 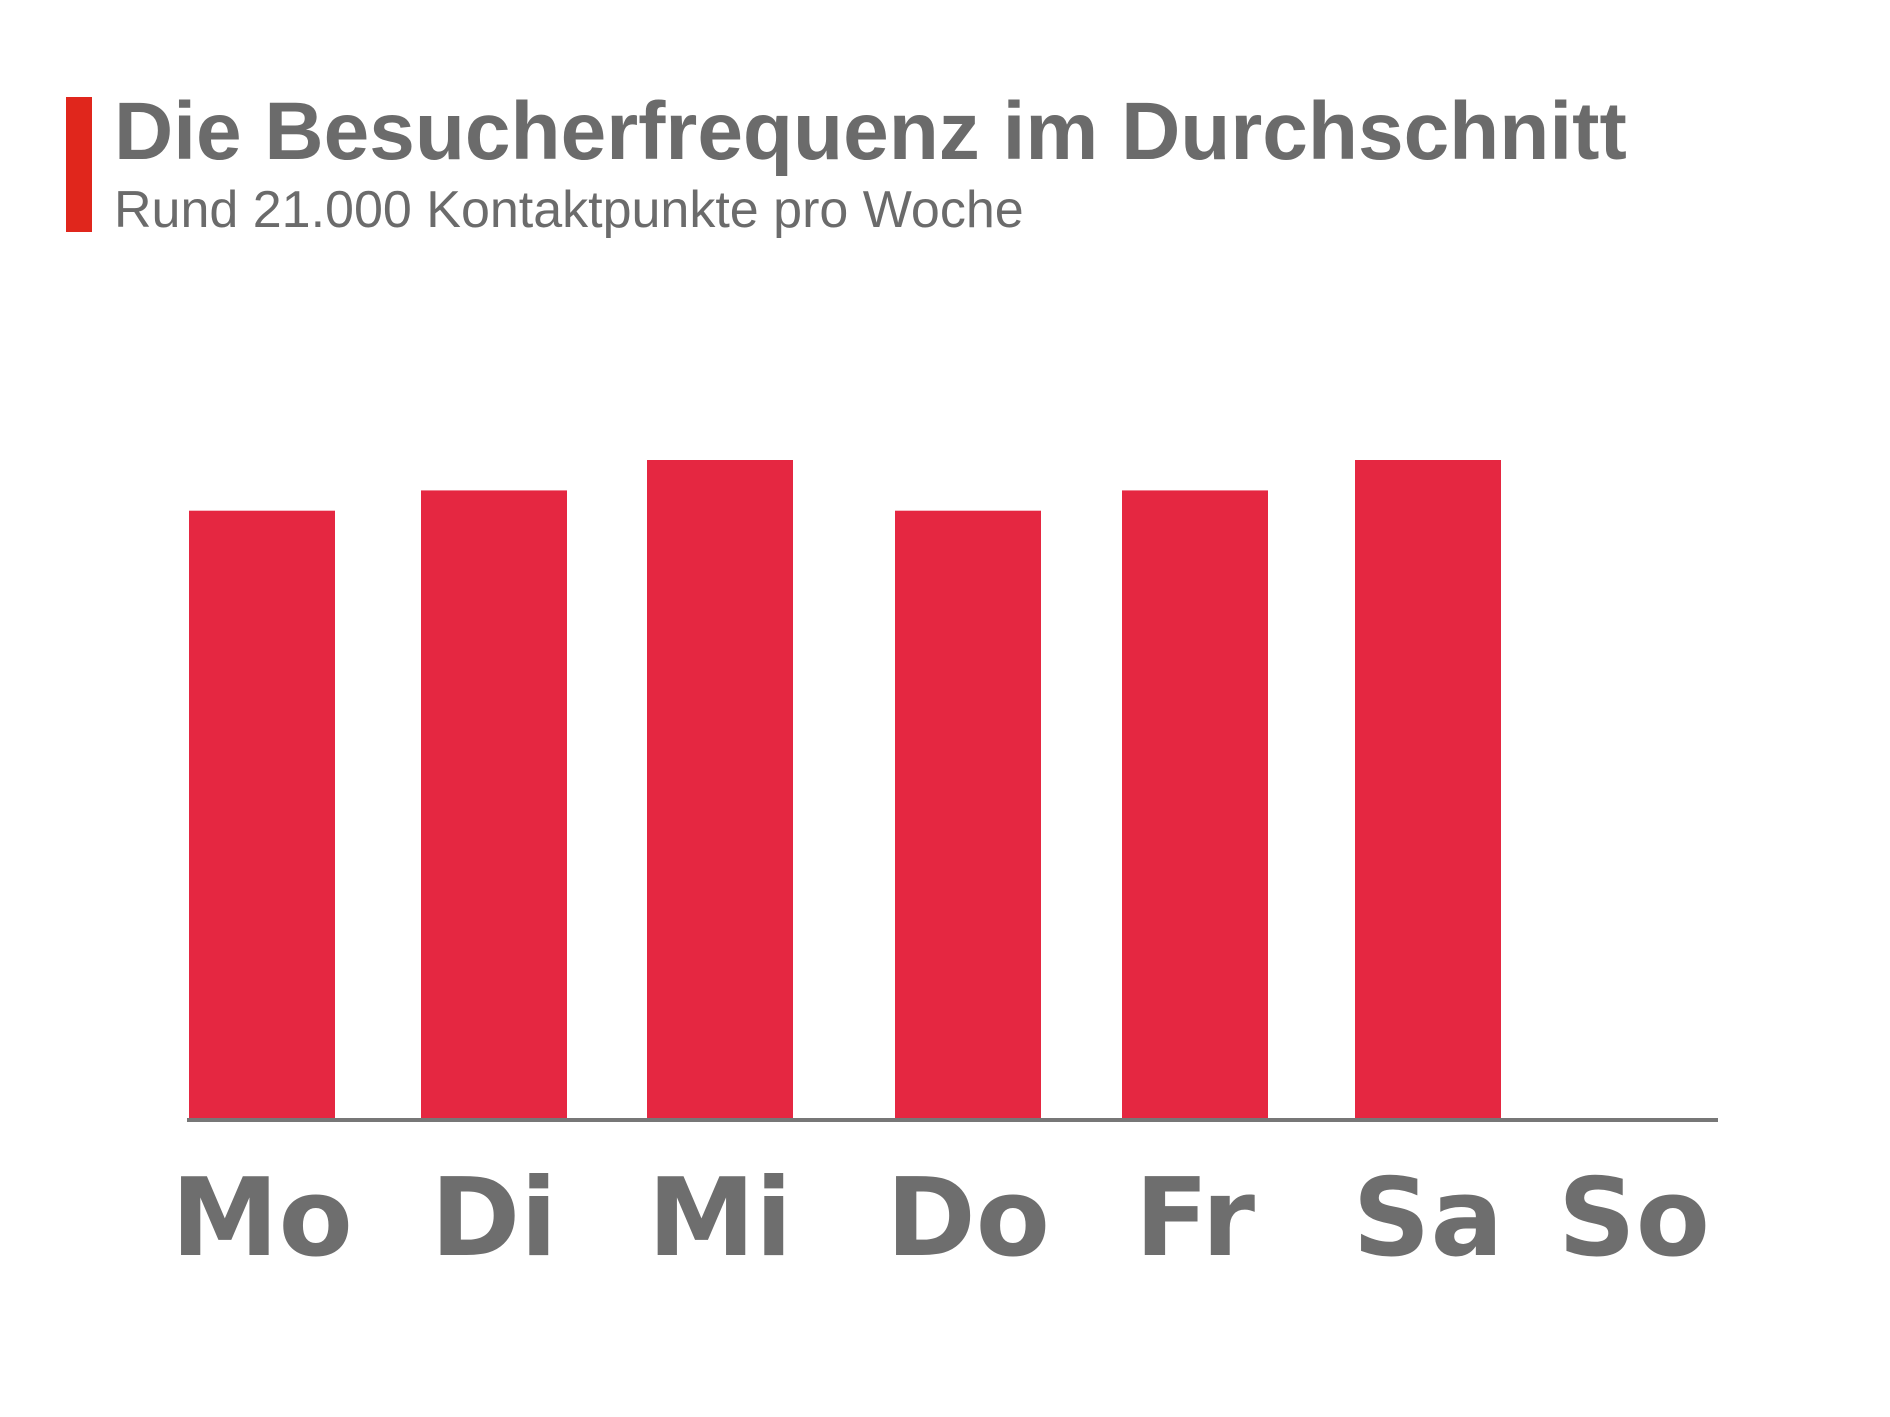 What do you see at coordinates (870, 131) in the screenshot?
I see `chart-title: Die Besucherfrequenz im Durchschnitt` at bounding box center [870, 131].